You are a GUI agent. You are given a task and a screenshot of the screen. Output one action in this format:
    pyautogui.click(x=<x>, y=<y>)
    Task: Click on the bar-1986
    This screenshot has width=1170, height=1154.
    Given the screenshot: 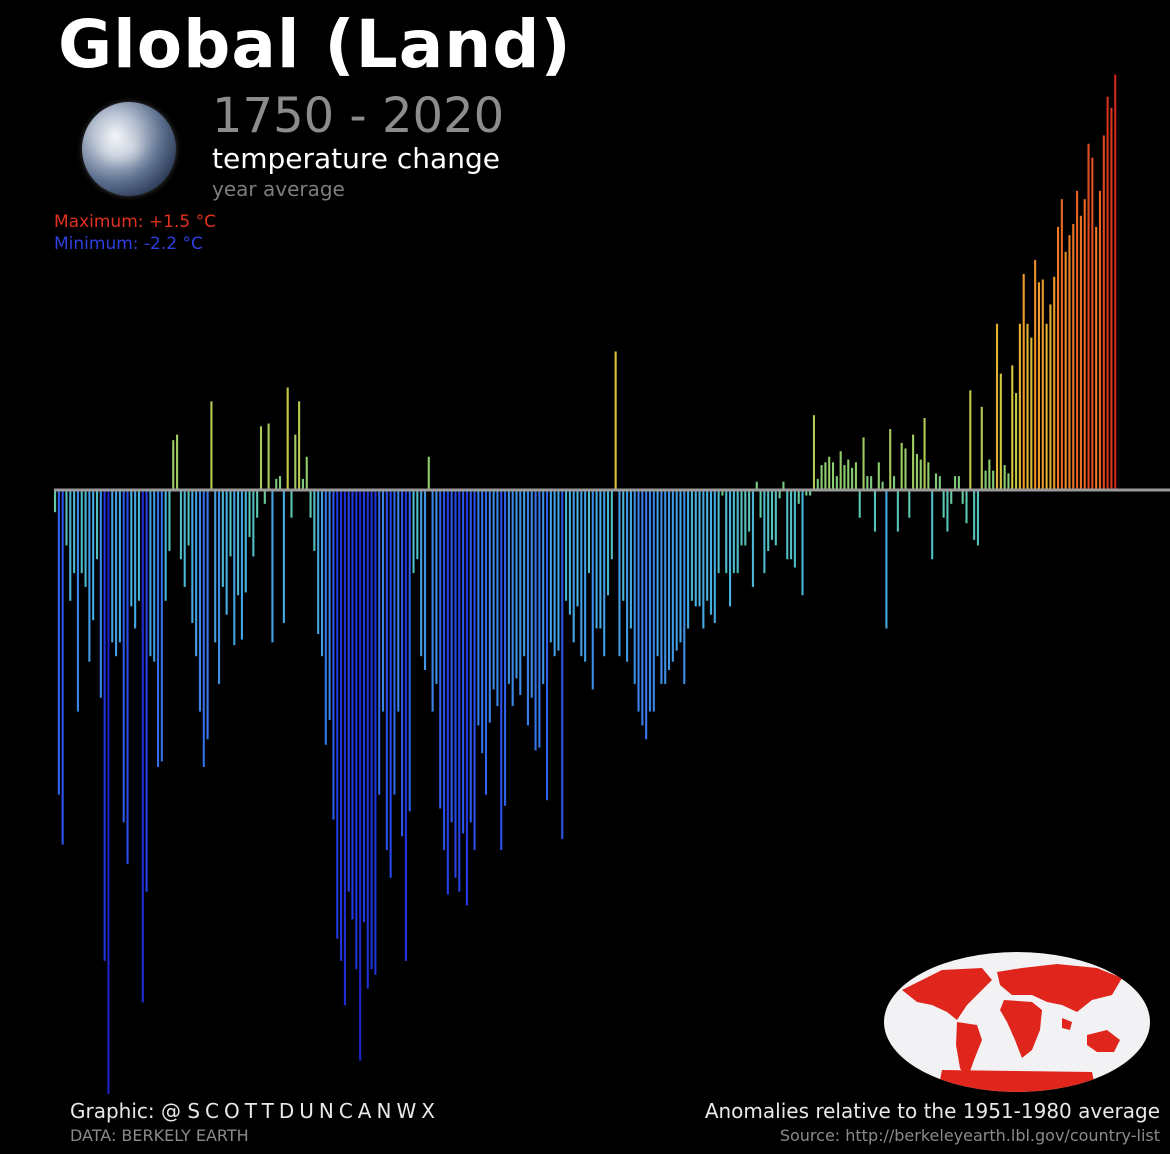 What is the action you would take?
    pyautogui.click(x=955, y=483)
    